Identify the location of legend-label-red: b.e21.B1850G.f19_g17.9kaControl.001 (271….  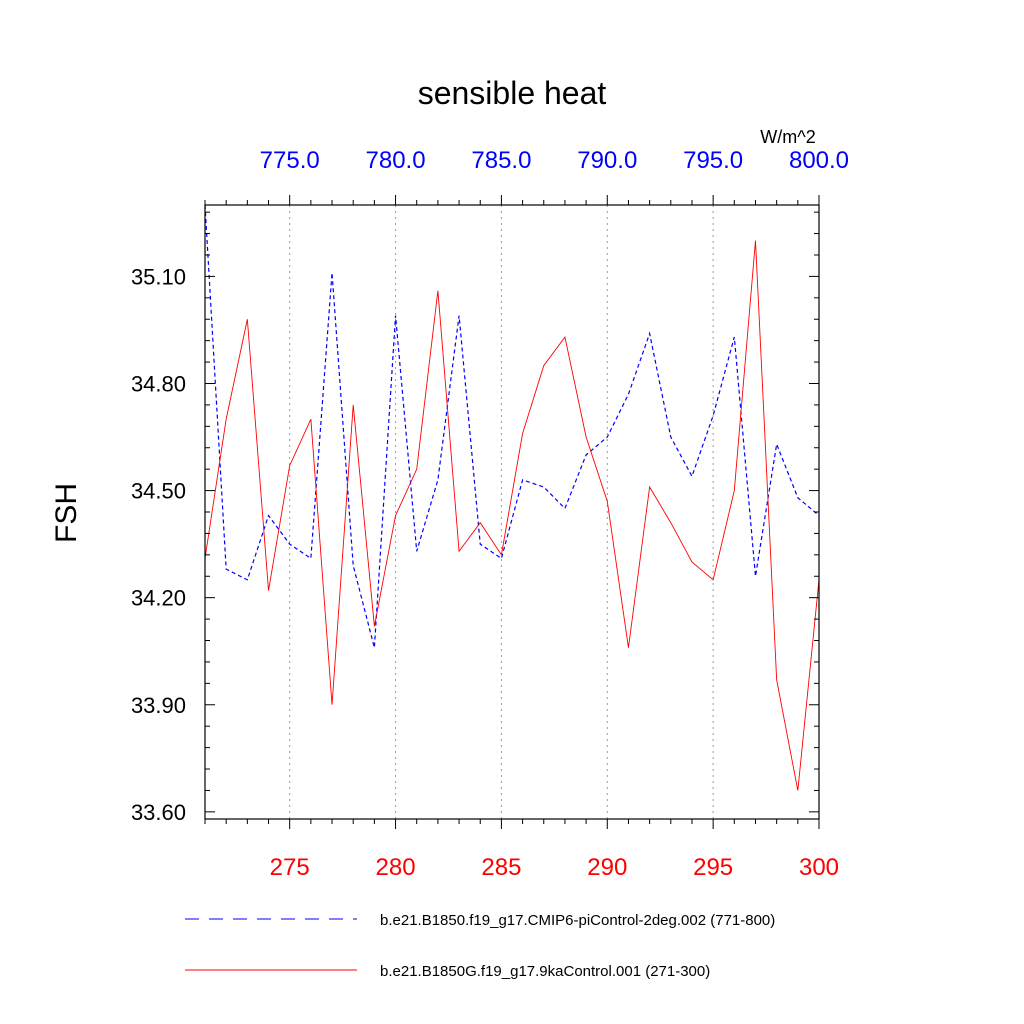
(545, 971).